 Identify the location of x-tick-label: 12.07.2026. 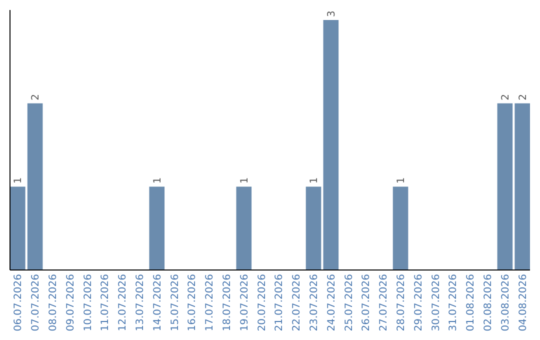
(123, 303).